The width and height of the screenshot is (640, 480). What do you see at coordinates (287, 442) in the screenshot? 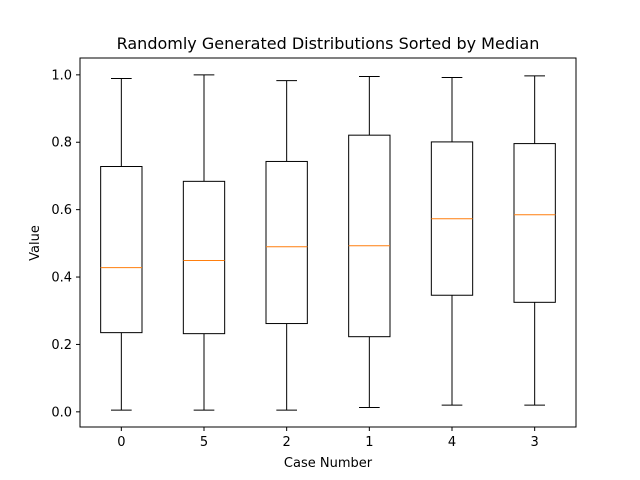
I see `x-tick-label: 2` at bounding box center [287, 442].